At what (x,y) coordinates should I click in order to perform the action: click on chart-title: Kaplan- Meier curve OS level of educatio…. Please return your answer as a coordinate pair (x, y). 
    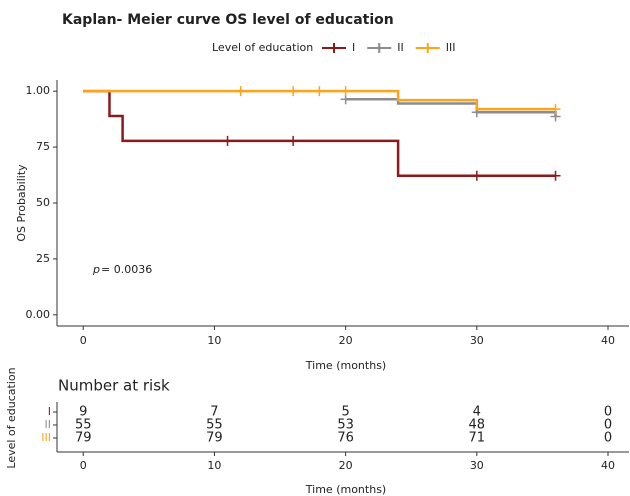
    Looking at the image, I should click on (228, 20).